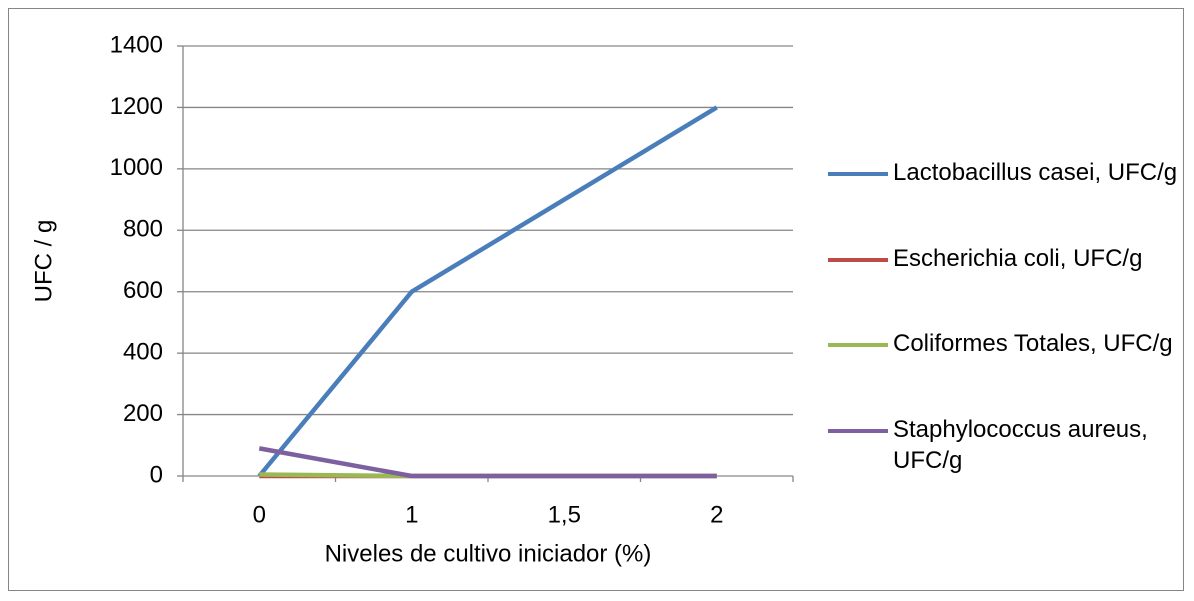  Describe the element at coordinates (716, 514) in the screenshot. I see `x-tick-label: 2` at that location.